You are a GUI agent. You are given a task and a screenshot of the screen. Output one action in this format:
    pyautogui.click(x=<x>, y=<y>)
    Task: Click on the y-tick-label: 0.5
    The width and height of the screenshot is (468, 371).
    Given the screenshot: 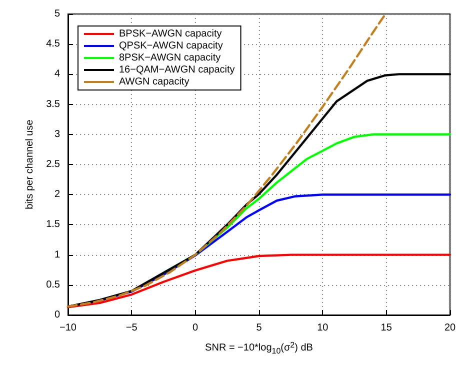 What is the action you would take?
    pyautogui.click(x=53, y=284)
    